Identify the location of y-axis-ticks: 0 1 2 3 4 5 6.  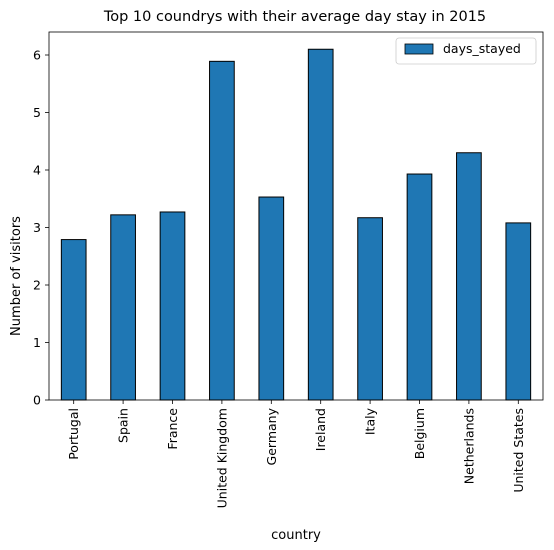
(41, 228).